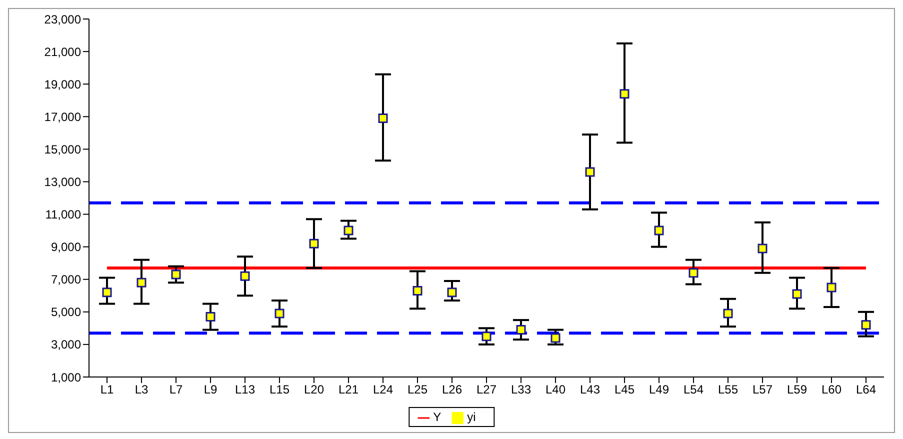 The width and height of the screenshot is (903, 439). I want to click on x-tick-label: L20, so click(314, 389).